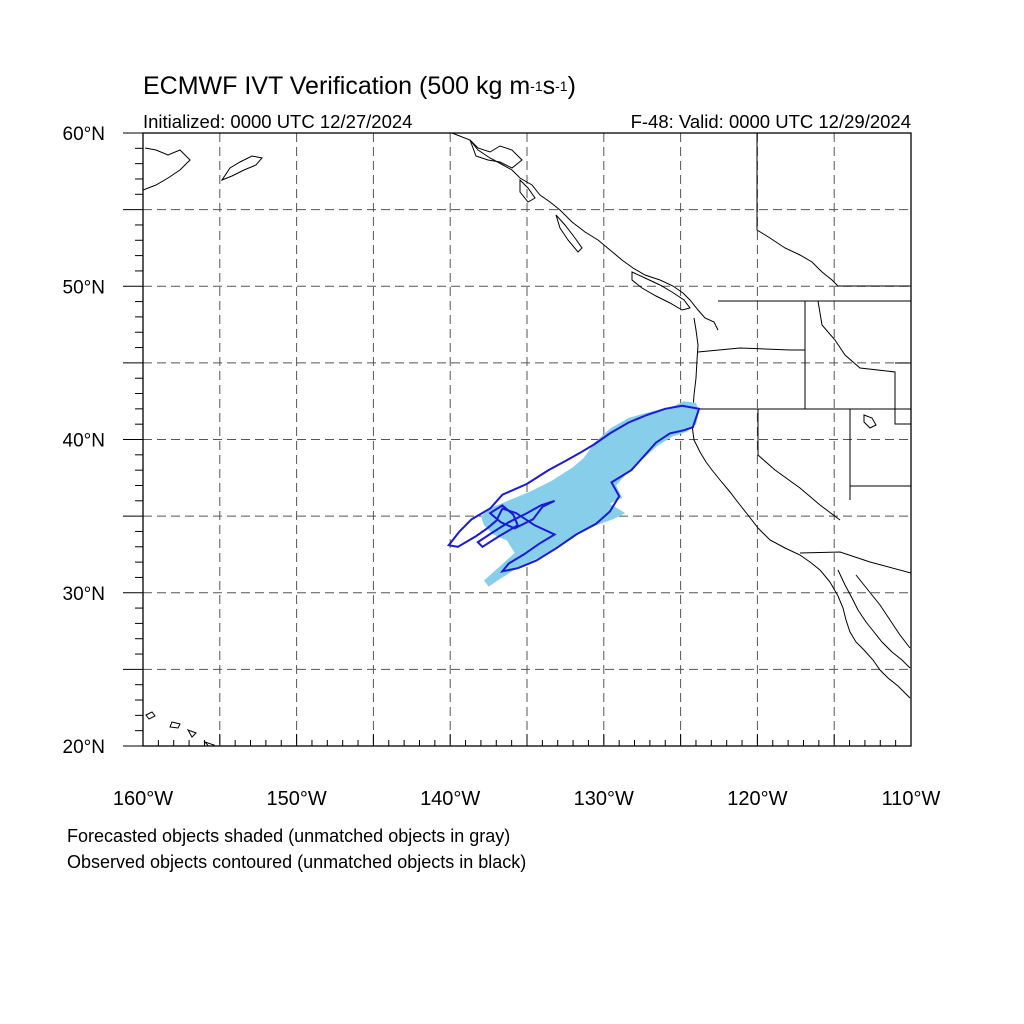 The height and width of the screenshot is (1024, 1024). What do you see at coordinates (84, 747) in the screenshot?
I see `lat-label: 20°N` at bounding box center [84, 747].